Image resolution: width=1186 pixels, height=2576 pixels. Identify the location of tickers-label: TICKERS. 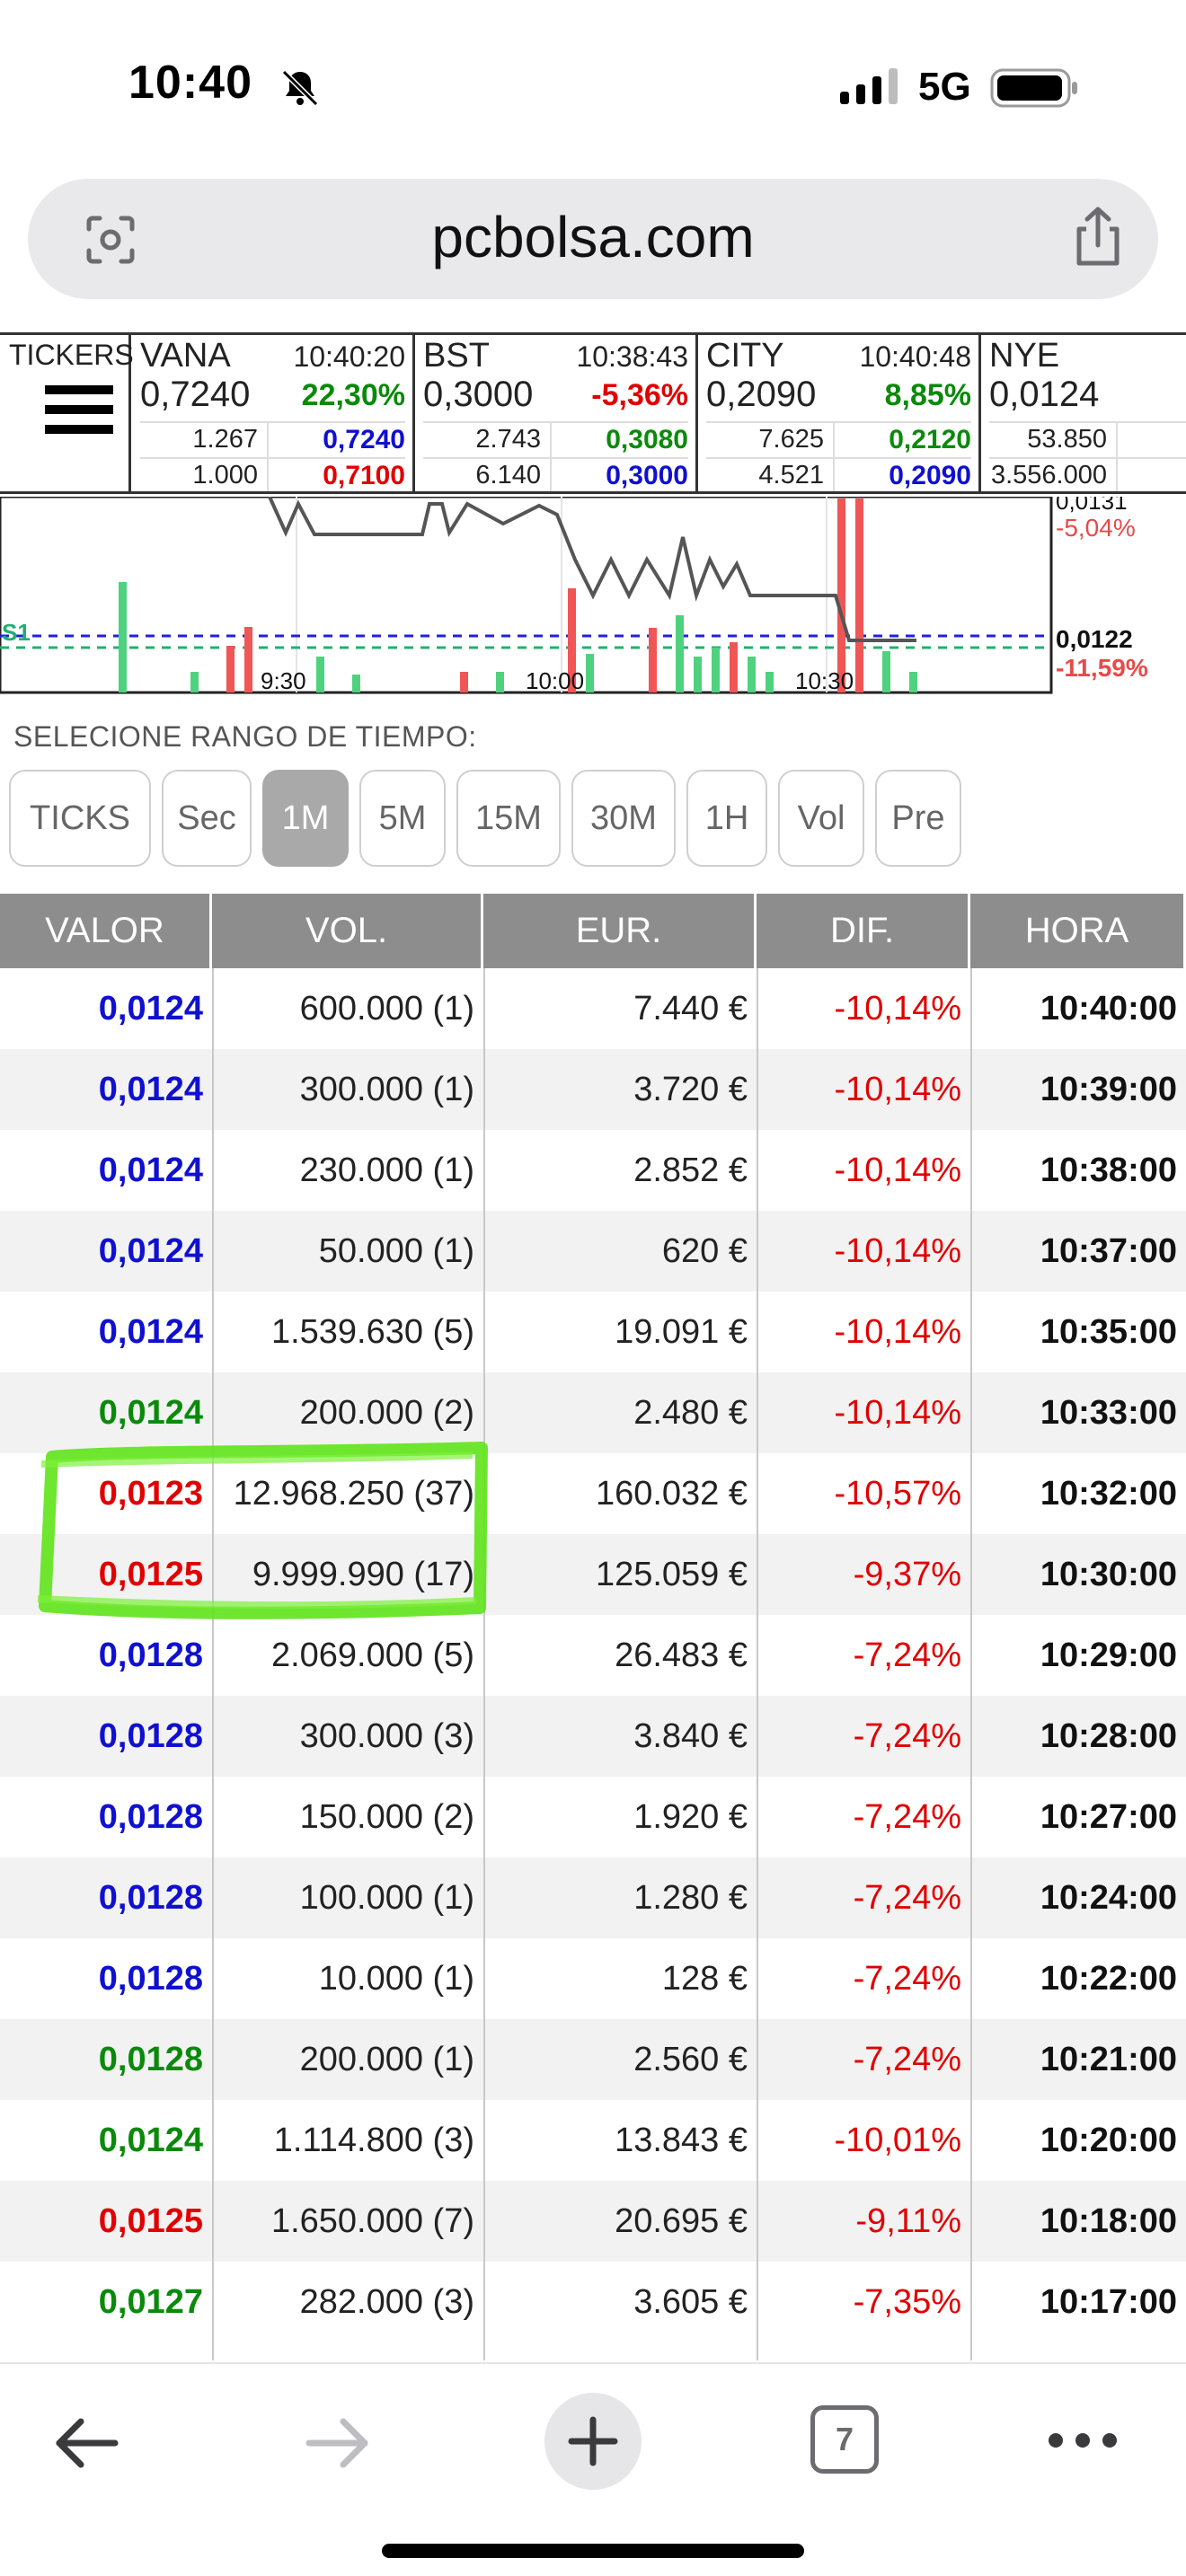
(71, 355).